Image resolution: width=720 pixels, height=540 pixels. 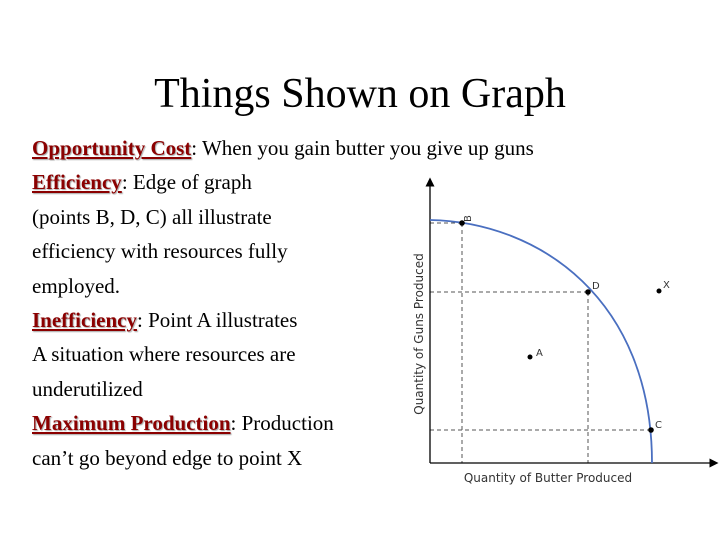 I want to click on line-maximum-production: Maximum Production: Production, so click(x=352, y=423).